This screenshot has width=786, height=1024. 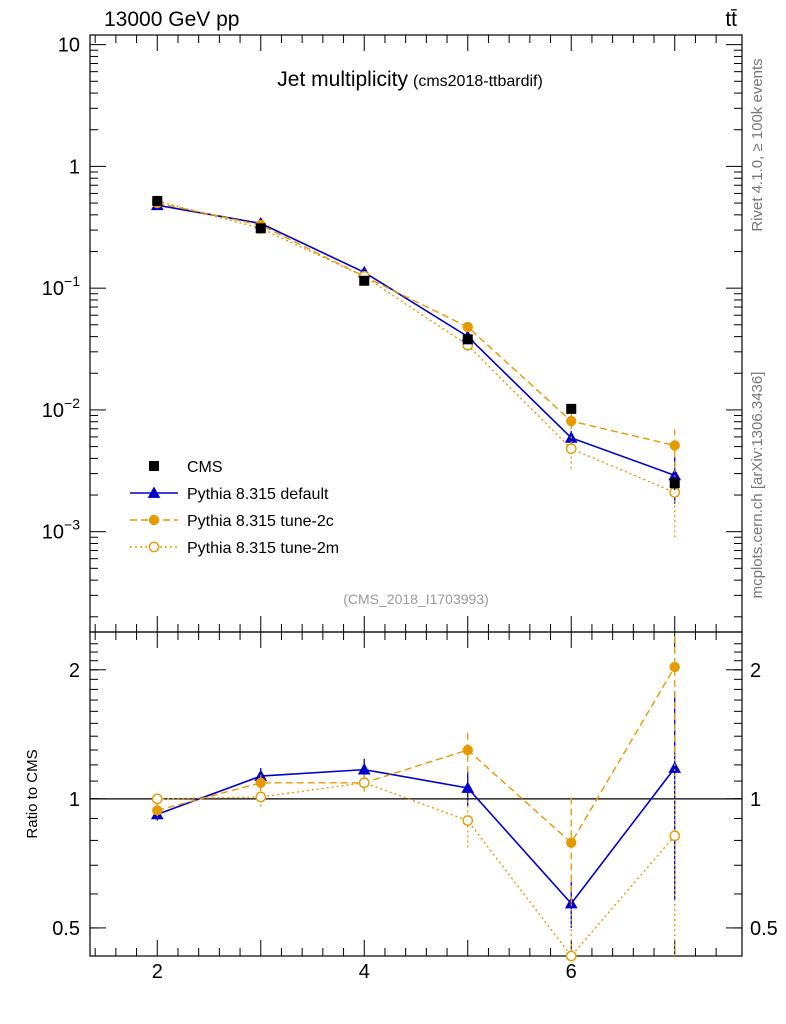 I want to click on mcplots-label: mcplots.cern.ch [arXiv:1306.3436], so click(x=757, y=485).